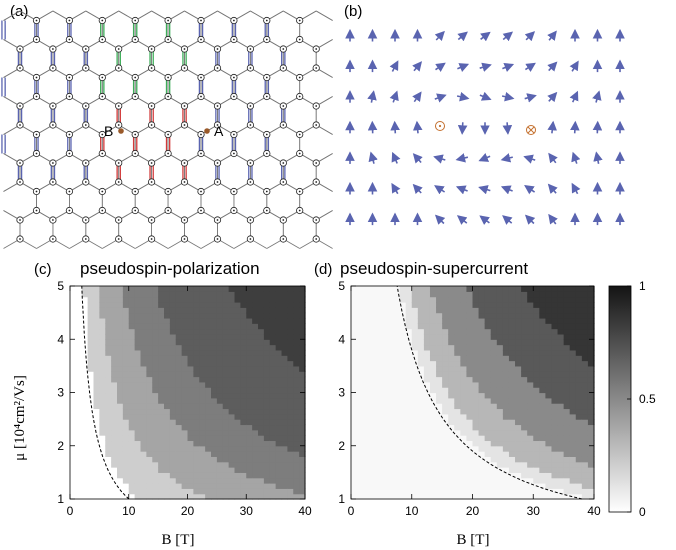  Describe the element at coordinates (70, 511) in the screenshot. I see `x-tick-label: 0` at that location.